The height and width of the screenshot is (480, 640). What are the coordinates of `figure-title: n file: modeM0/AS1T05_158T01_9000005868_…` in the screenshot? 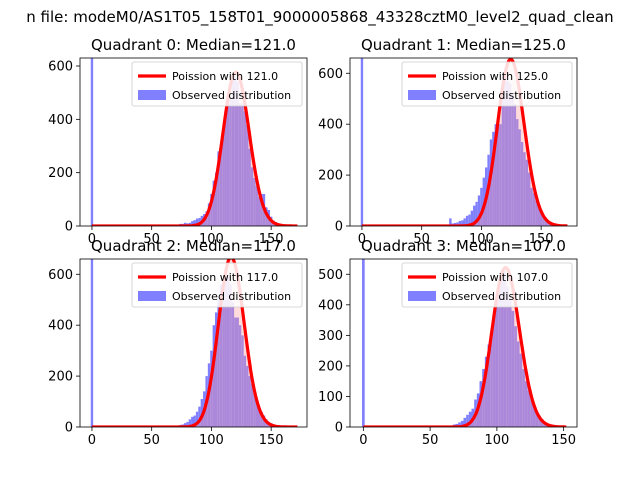 It's located at (319, 17).